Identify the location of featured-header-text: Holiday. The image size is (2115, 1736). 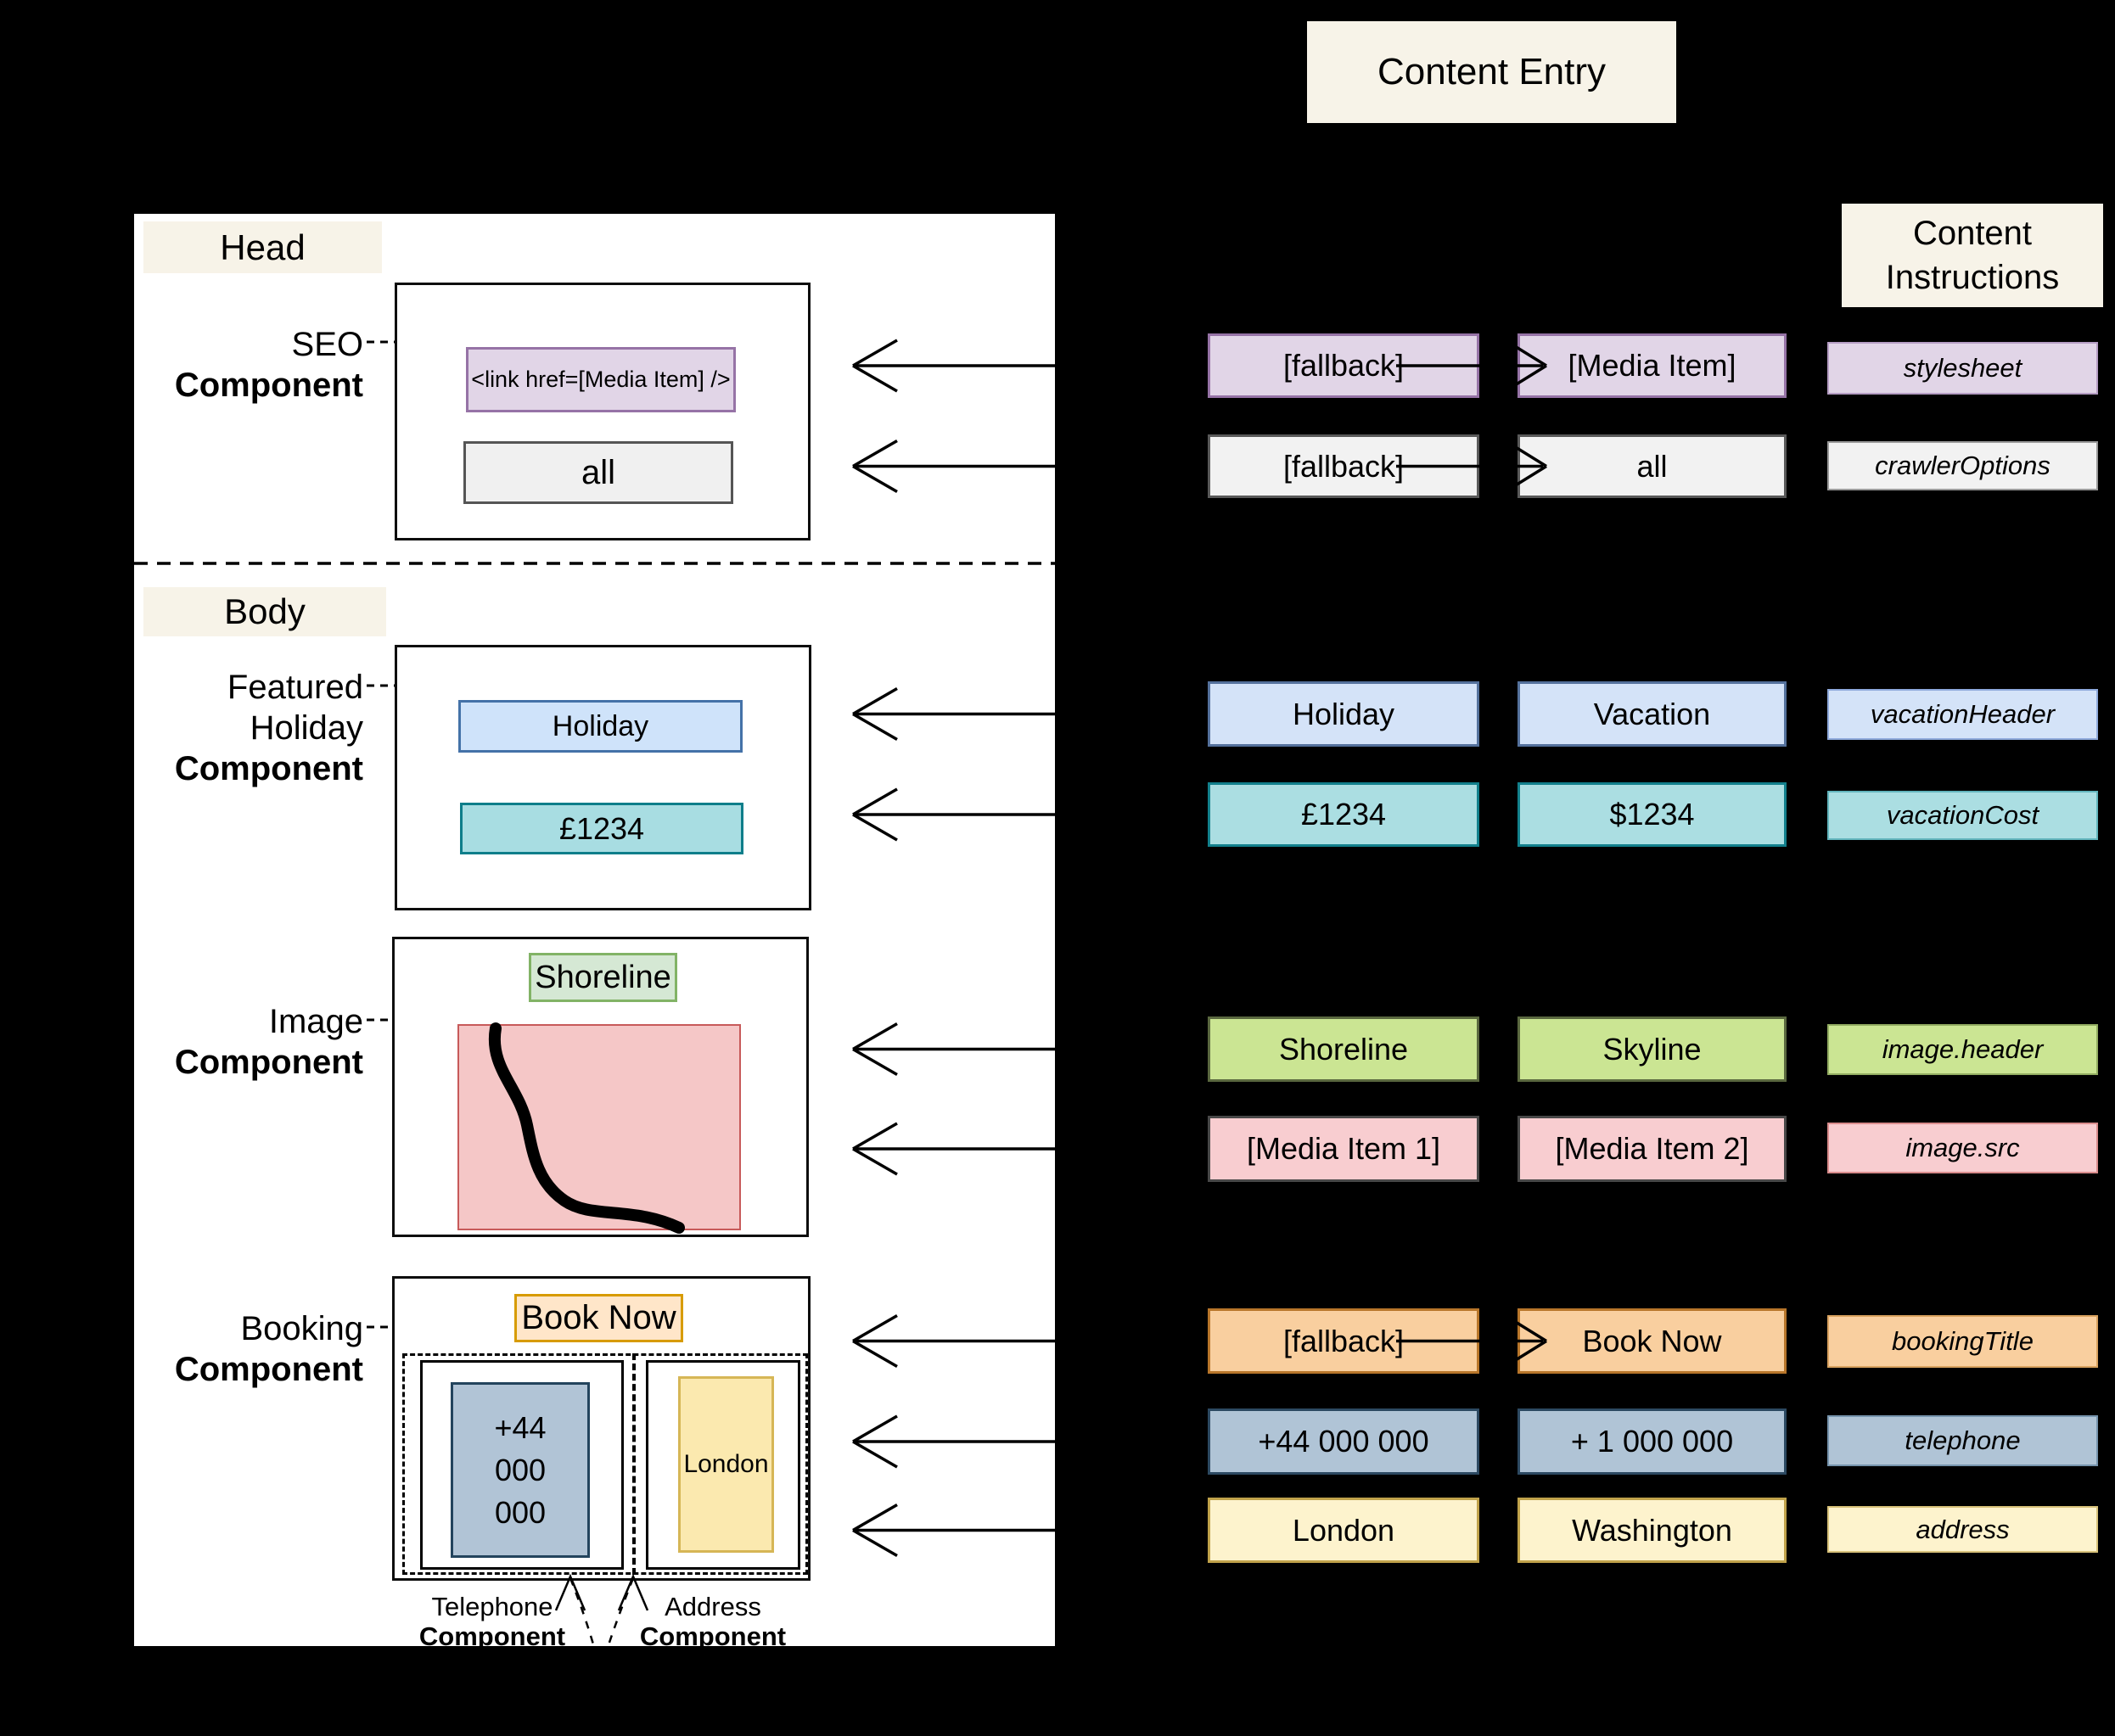
(600, 725).